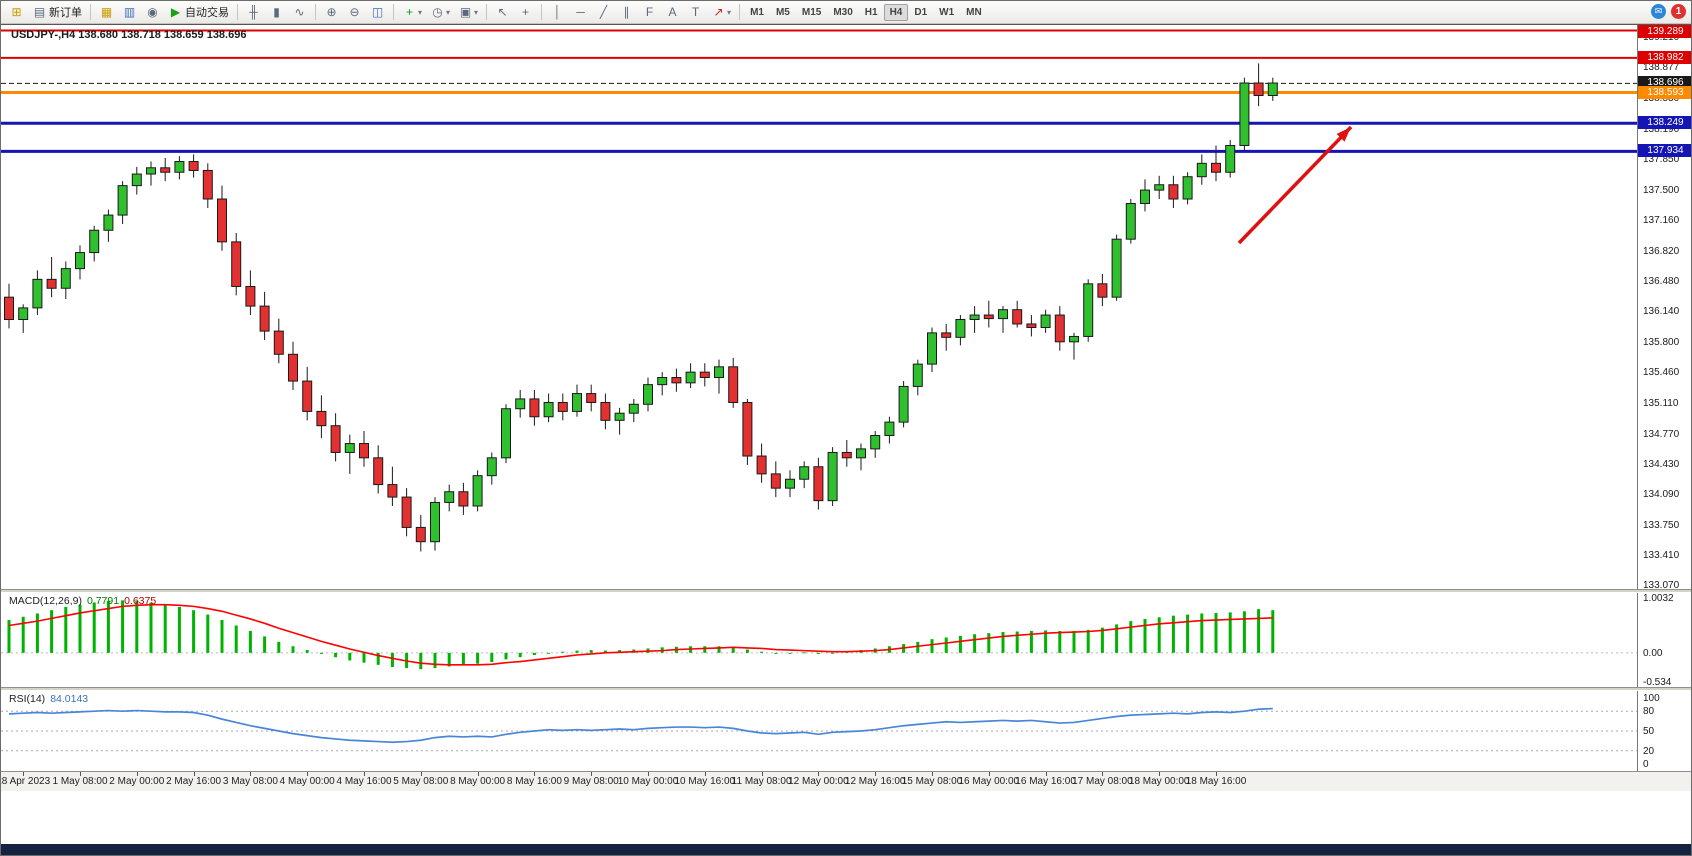 This screenshot has height=856, width=1692. I want to click on crosshair-button: +, so click(525, 12).